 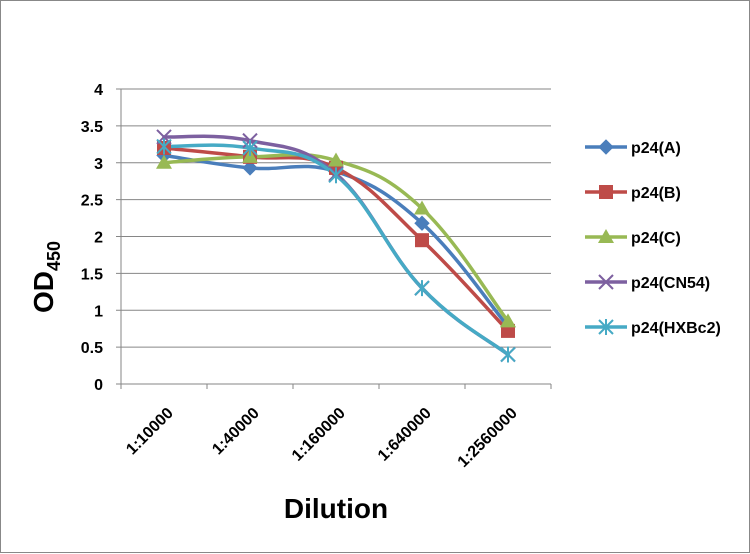 What do you see at coordinates (488, 438) in the screenshot?
I see `x-tick-label: 1:2560000` at bounding box center [488, 438].